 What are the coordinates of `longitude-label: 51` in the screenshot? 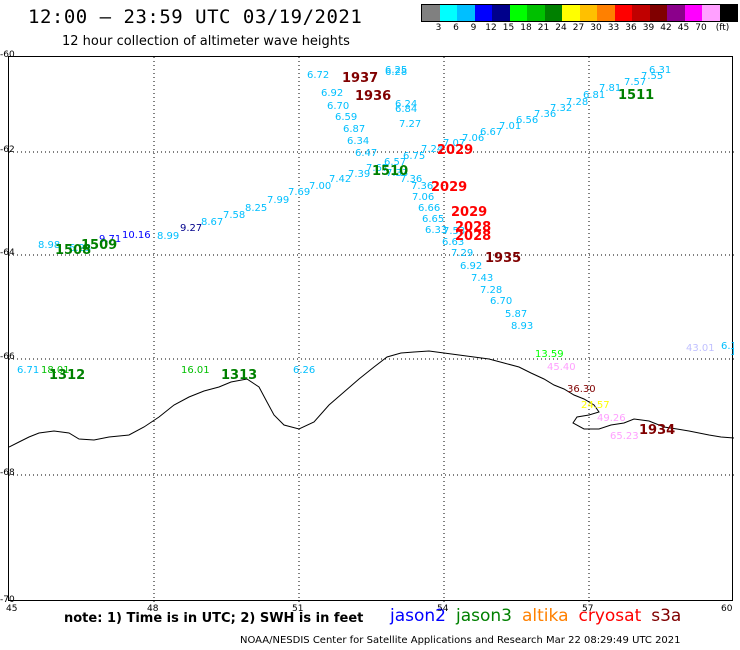 It's located at (298, 609).